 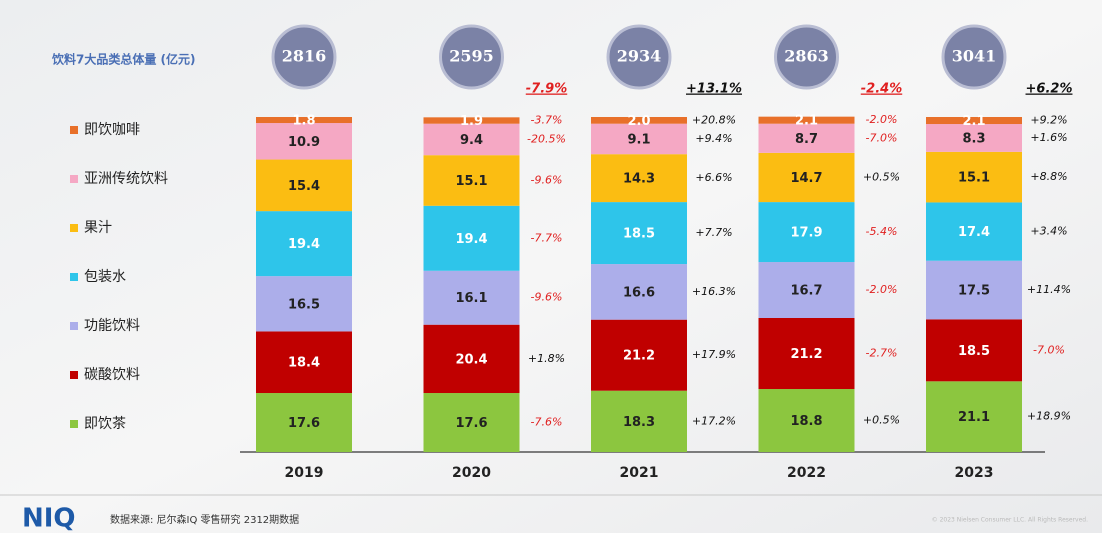 I want to click on data-label: 2.0, so click(x=638, y=121).